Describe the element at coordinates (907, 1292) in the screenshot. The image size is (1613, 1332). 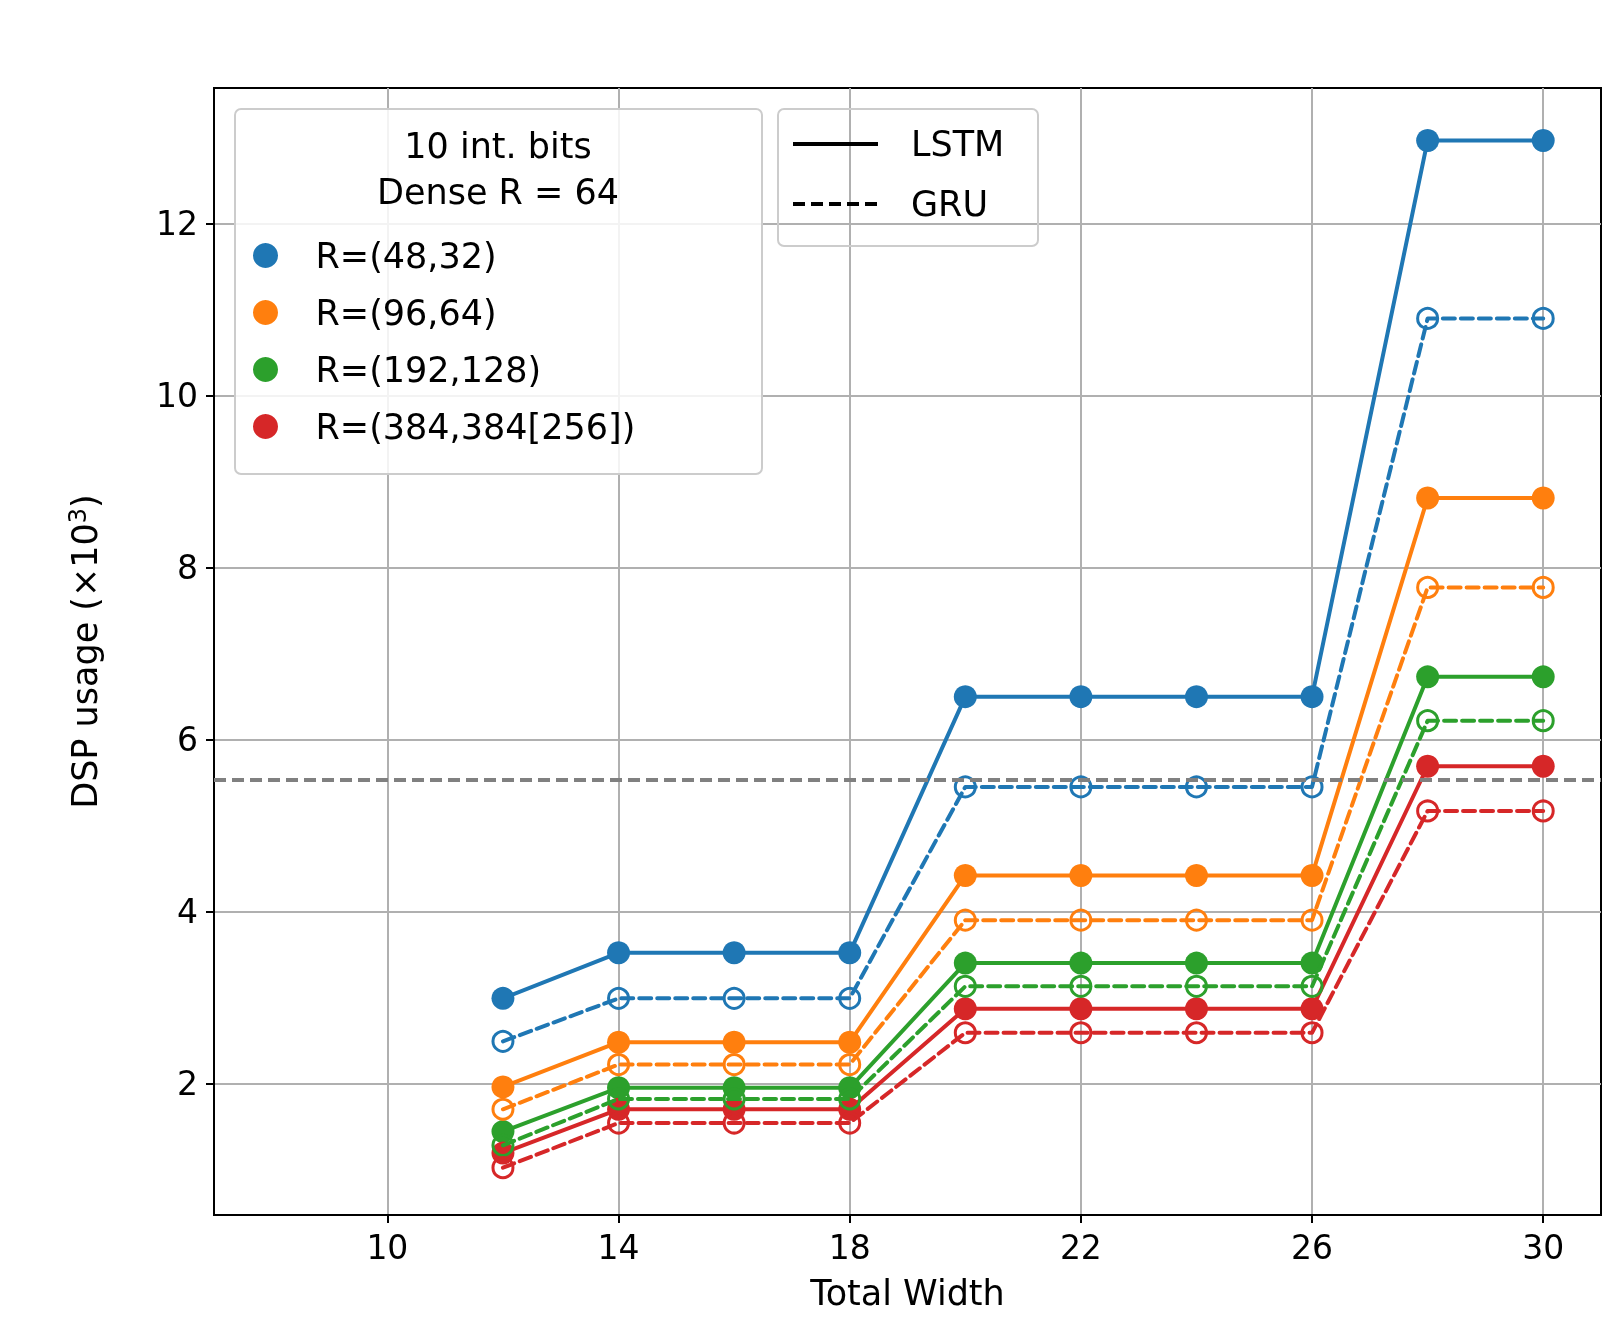
I see `x-axis-title: Total Width` at that location.